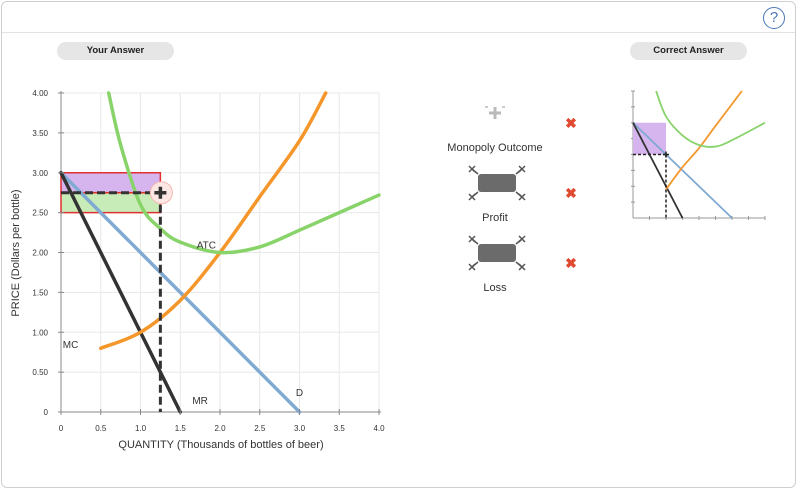 The width and height of the screenshot is (803, 491). Describe the element at coordinates (494, 148) in the screenshot. I see `palette-label-monopoly: Monopoly Outcome` at that location.